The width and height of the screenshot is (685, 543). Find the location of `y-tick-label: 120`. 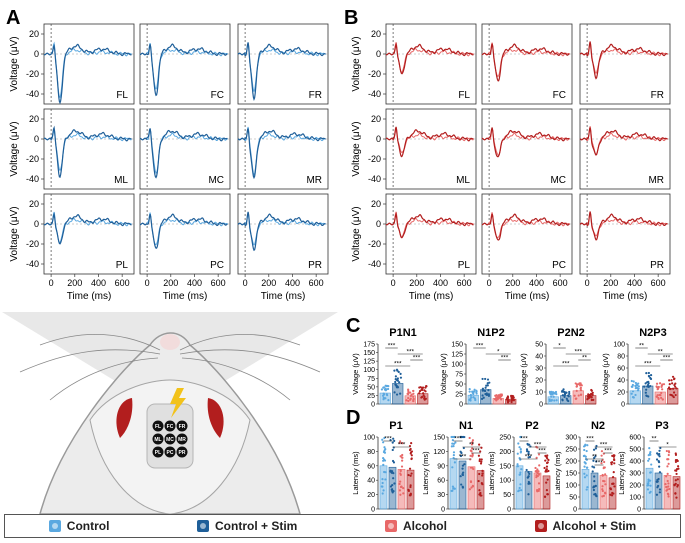

y-tick-label: 120 is located at coordinates (439, 452).